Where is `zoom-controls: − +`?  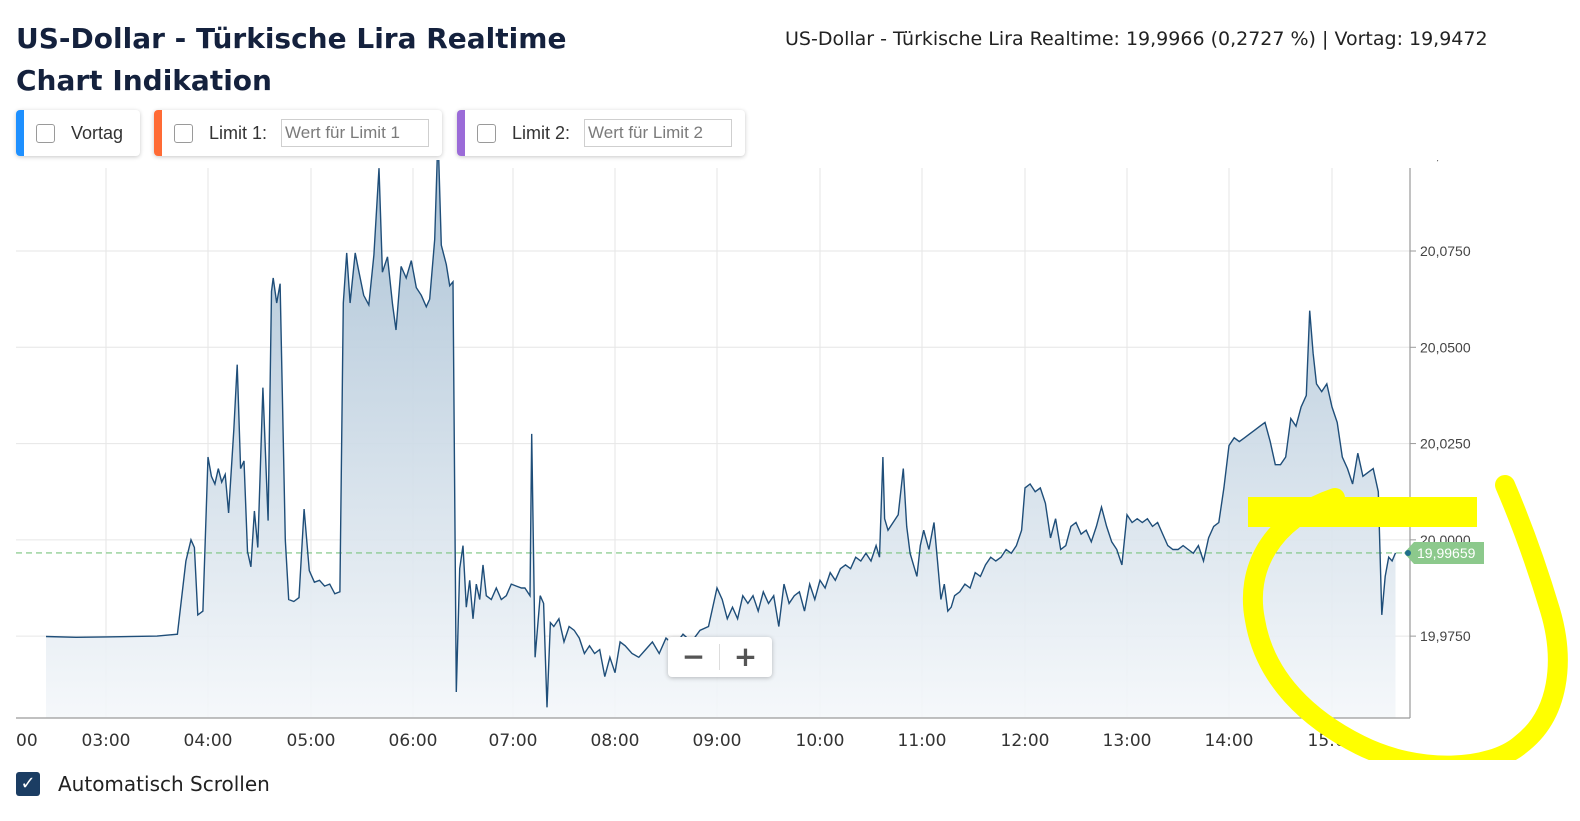 zoom-controls: − + is located at coordinates (720, 657).